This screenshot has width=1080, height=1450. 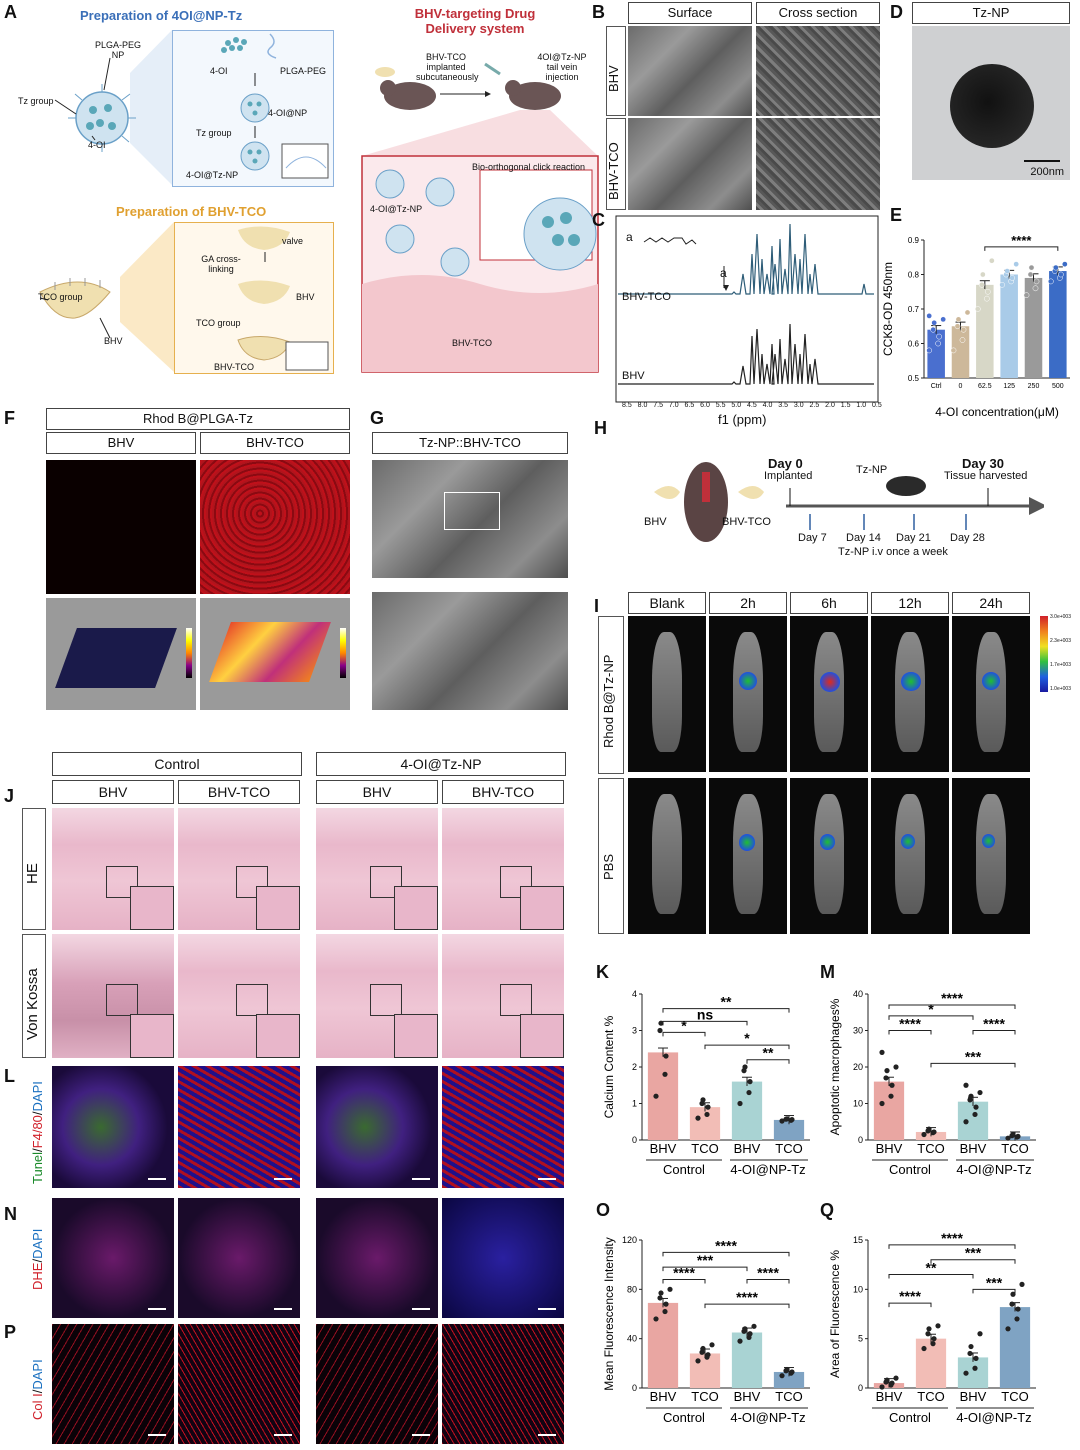 What do you see at coordinates (914, 309) in the screenshot?
I see `y-tick-label: 0.7` at bounding box center [914, 309].